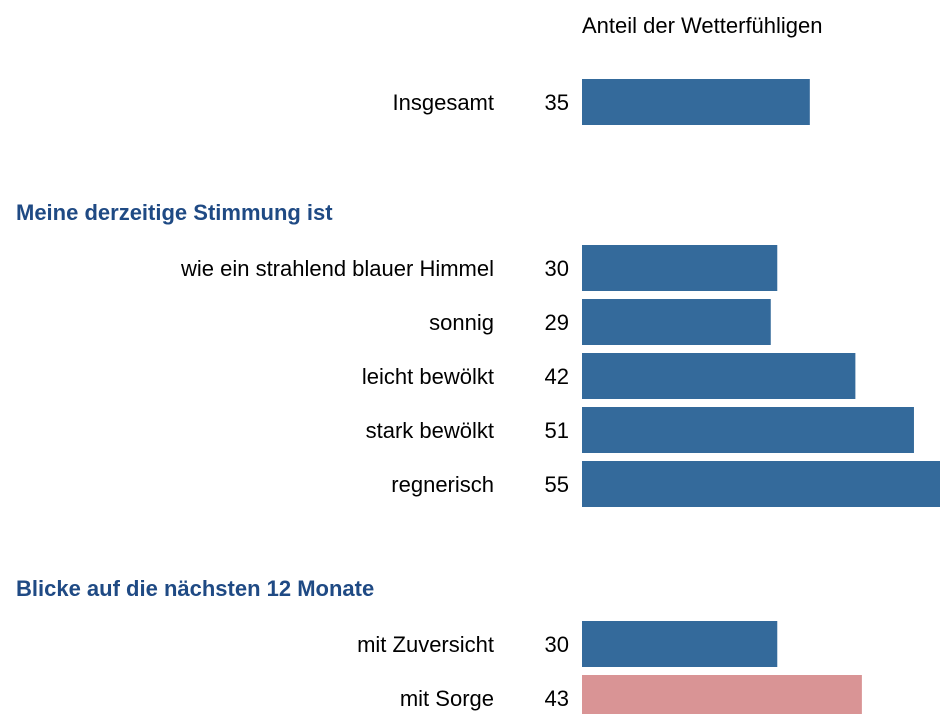 This screenshot has height=714, width=940. I want to click on value-label: 51, so click(557, 430).